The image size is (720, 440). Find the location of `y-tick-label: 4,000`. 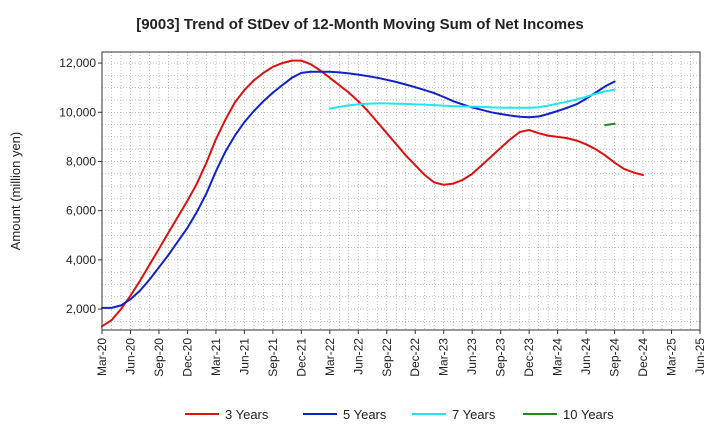

y-tick-label: 4,000 is located at coordinates (81, 260).